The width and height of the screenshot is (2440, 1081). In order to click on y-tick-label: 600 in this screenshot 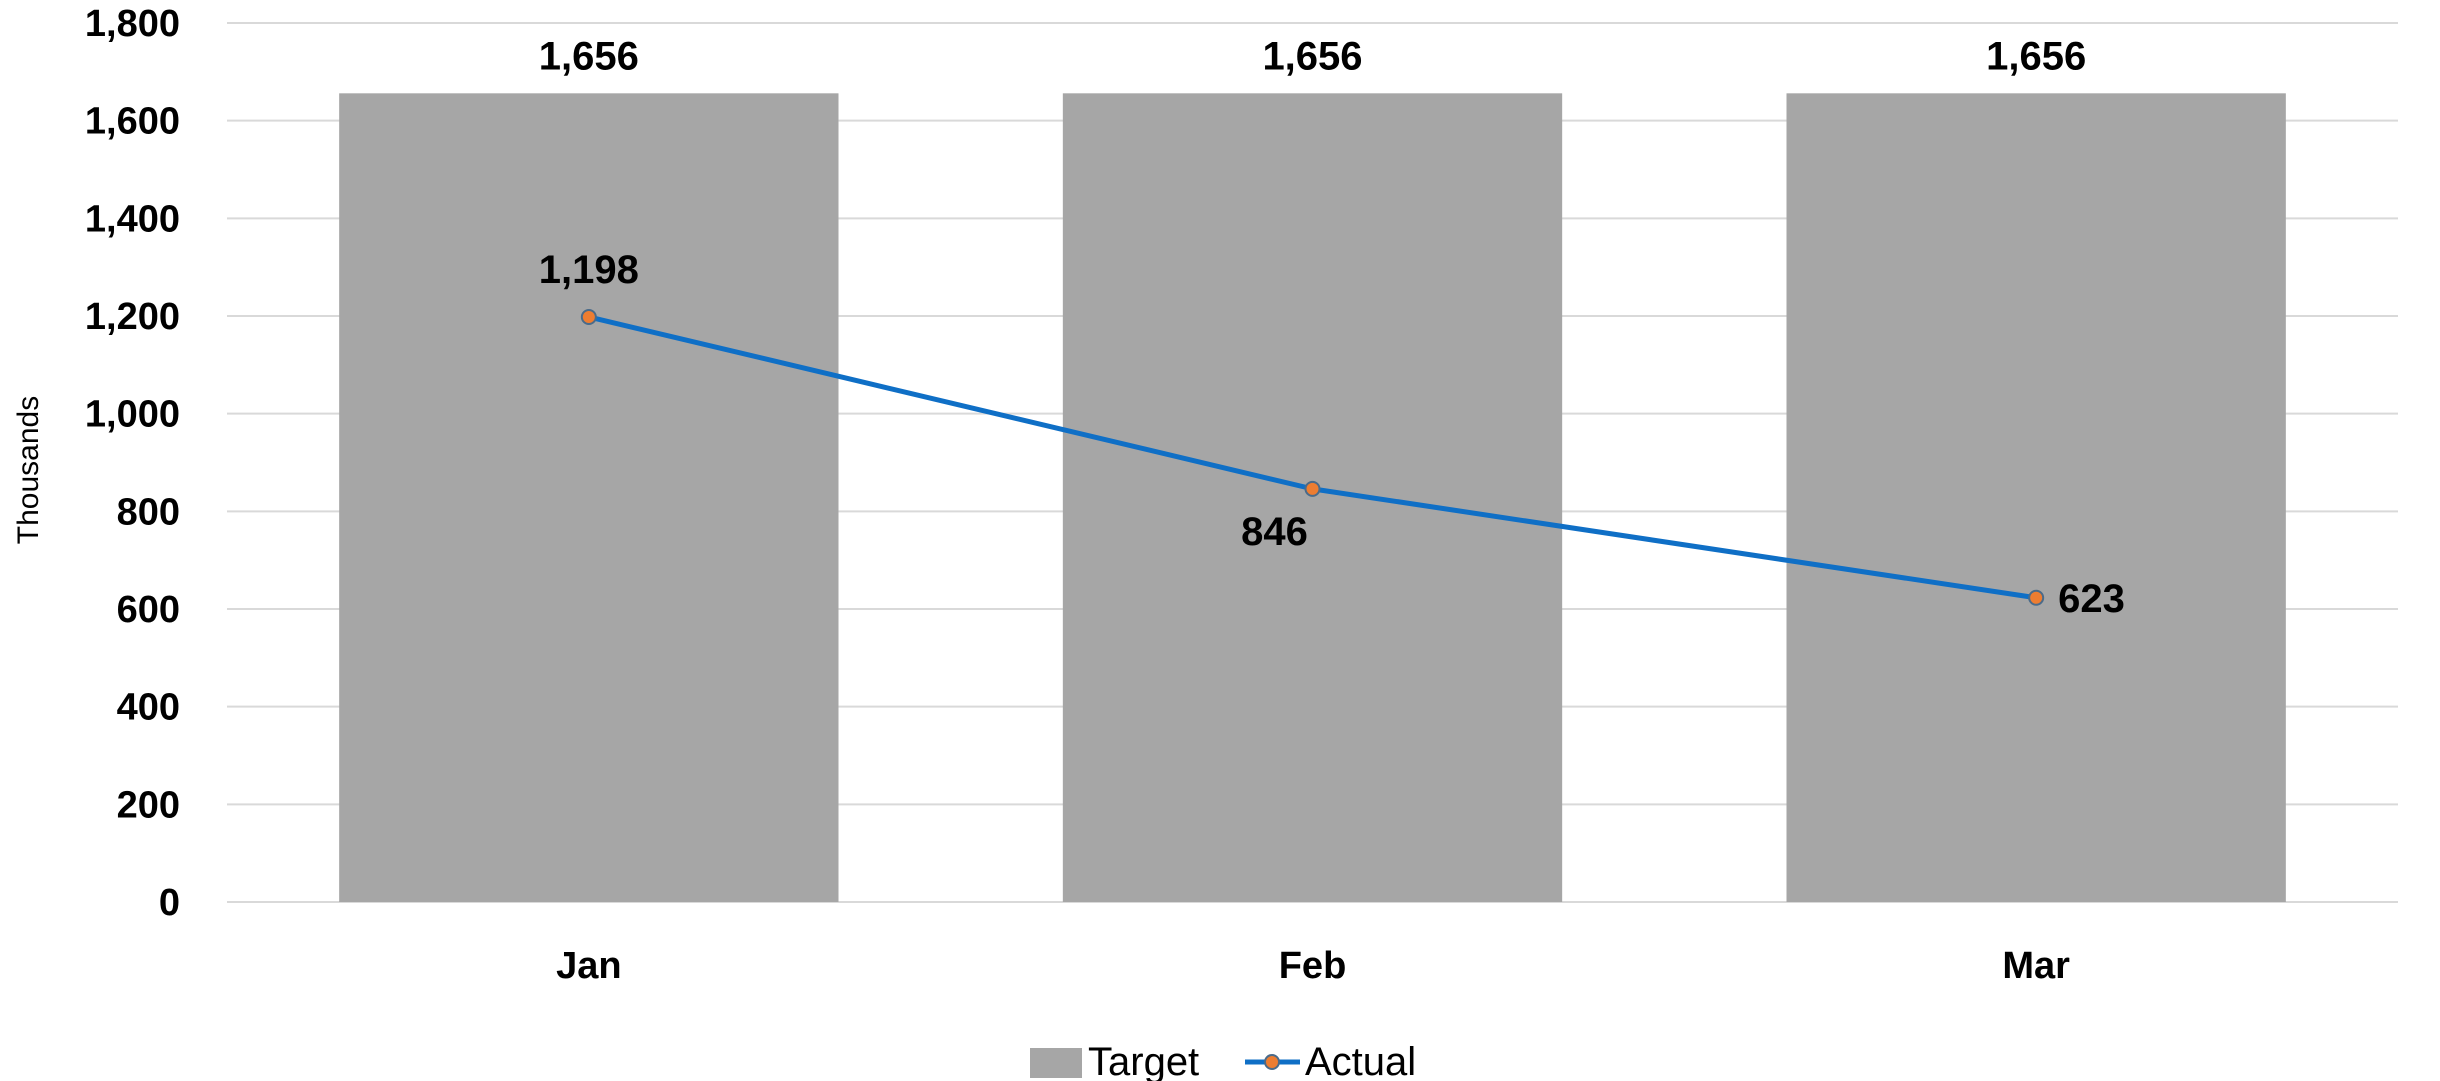, I will do `click(148, 610)`.